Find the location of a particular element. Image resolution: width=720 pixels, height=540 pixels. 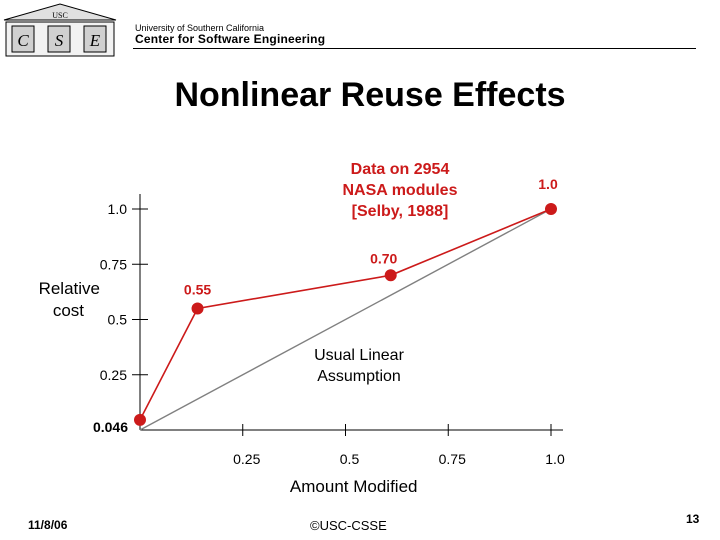

data-source-annotation-line: NASA modules is located at coordinates (400, 190).